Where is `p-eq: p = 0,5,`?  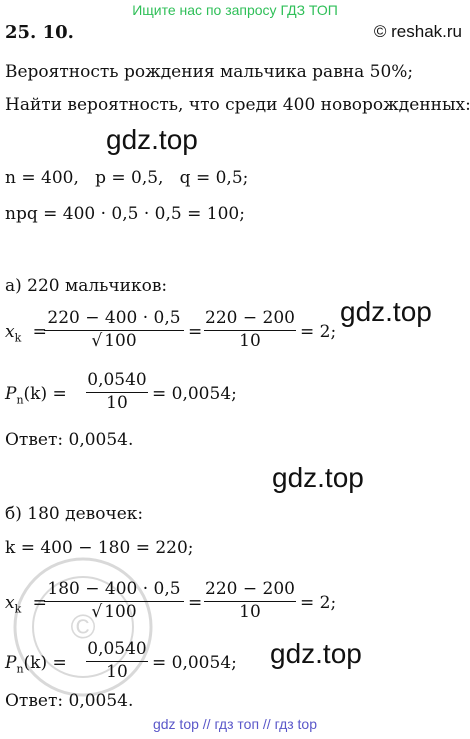 p-eq: p = 0,5, is located at coordinates (129, 178).